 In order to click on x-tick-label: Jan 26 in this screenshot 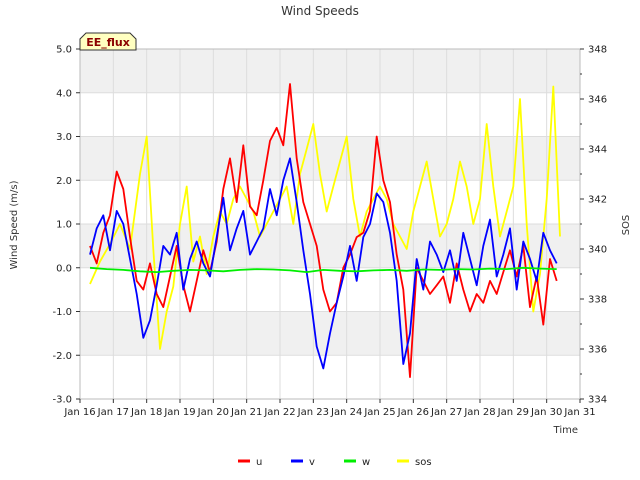, I will do `click(413, 412)`.